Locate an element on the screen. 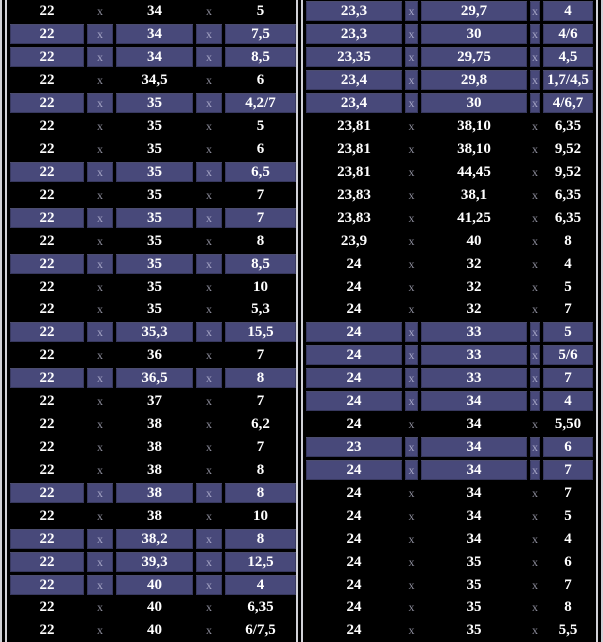 Image resolution: width=603 pixels, height=642 pixels. size-row: 23,4 x 30 x 4/6,7 is located at coordinates (449, 103).